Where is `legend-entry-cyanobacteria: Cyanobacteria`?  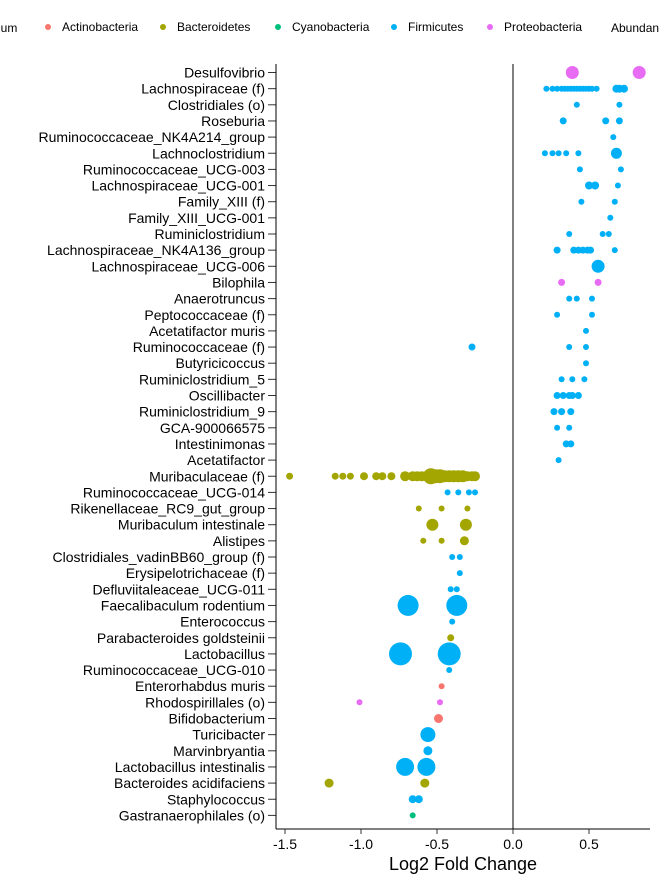 legend-entry-cyanobacteria: Cyanobacteria is located at coordinates (322, 27).